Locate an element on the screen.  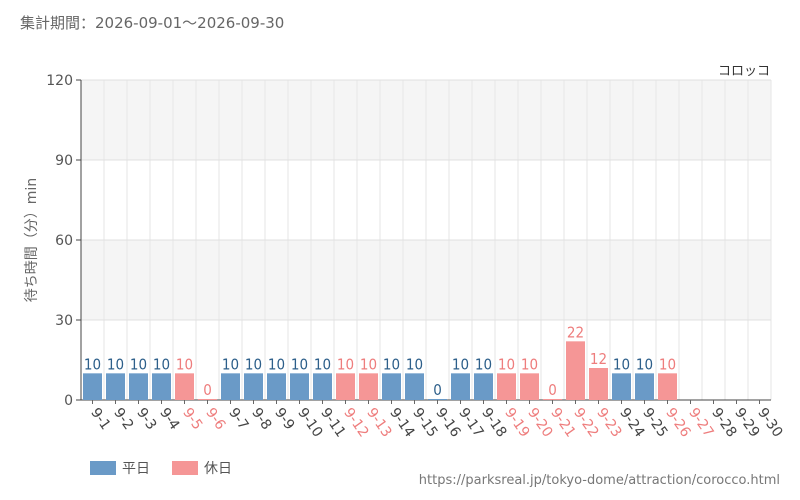
value-label-9-26: 10 is located at coordinates (667, 364).